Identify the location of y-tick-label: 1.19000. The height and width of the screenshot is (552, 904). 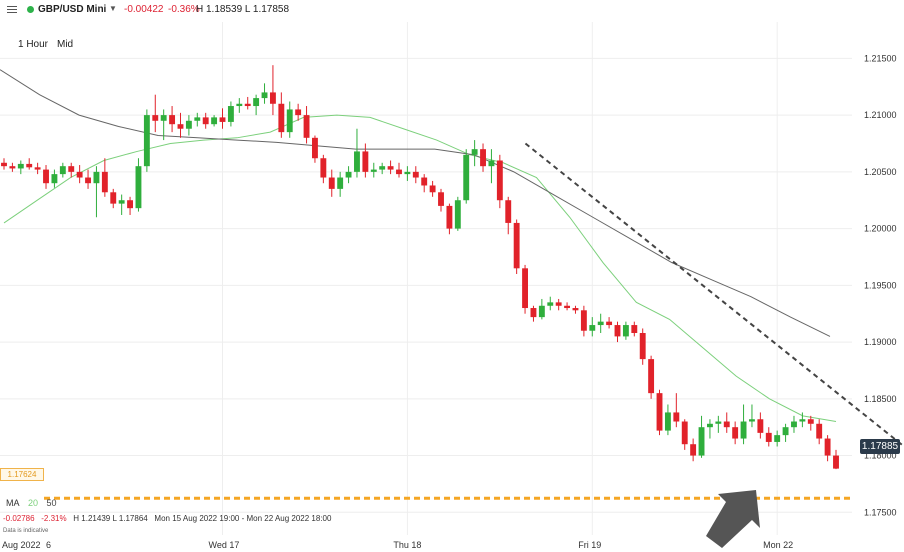
(880, 342).